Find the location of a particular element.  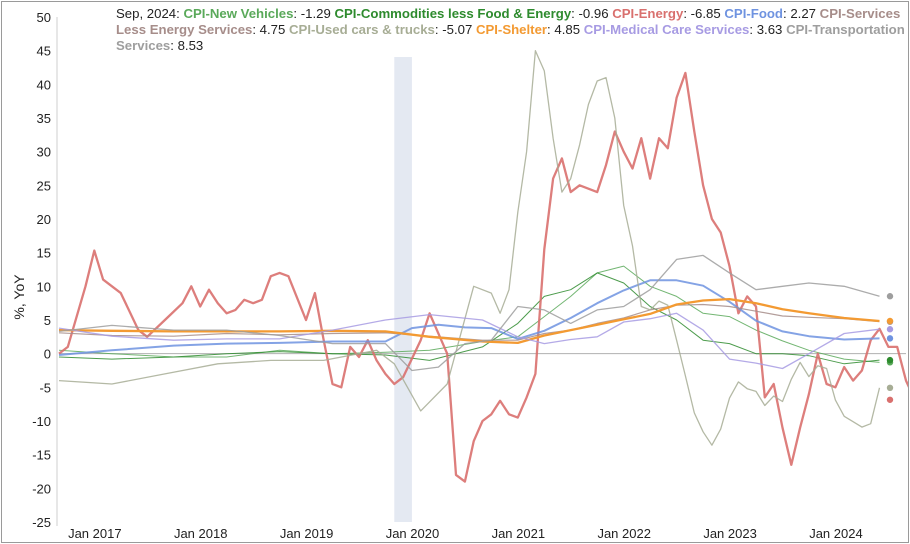

legend-item: CPI-Food: 2.27 is located at coordinates (771, 13).